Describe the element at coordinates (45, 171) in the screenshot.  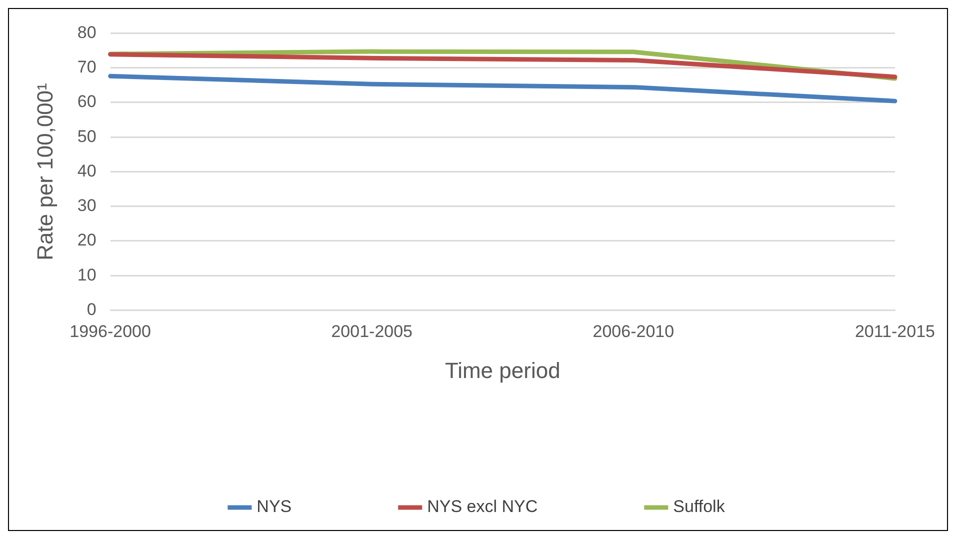
I see `y-axis-title: Rate per 100,000¹` at that location.